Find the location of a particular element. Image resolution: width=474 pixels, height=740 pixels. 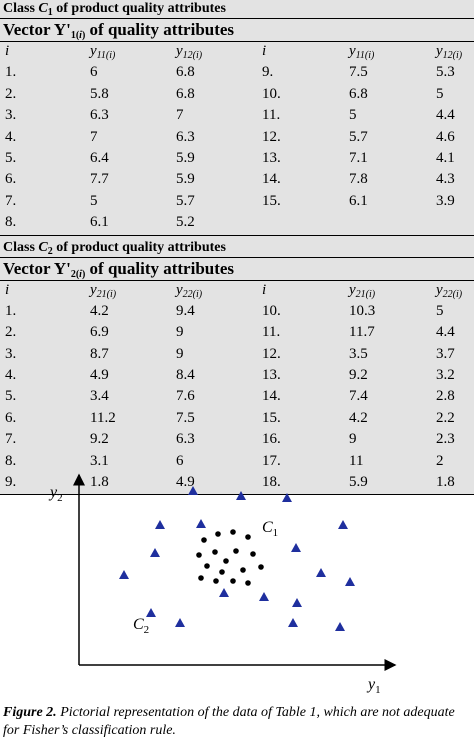

table-cell: 11. is located at coordinates (271, 115).